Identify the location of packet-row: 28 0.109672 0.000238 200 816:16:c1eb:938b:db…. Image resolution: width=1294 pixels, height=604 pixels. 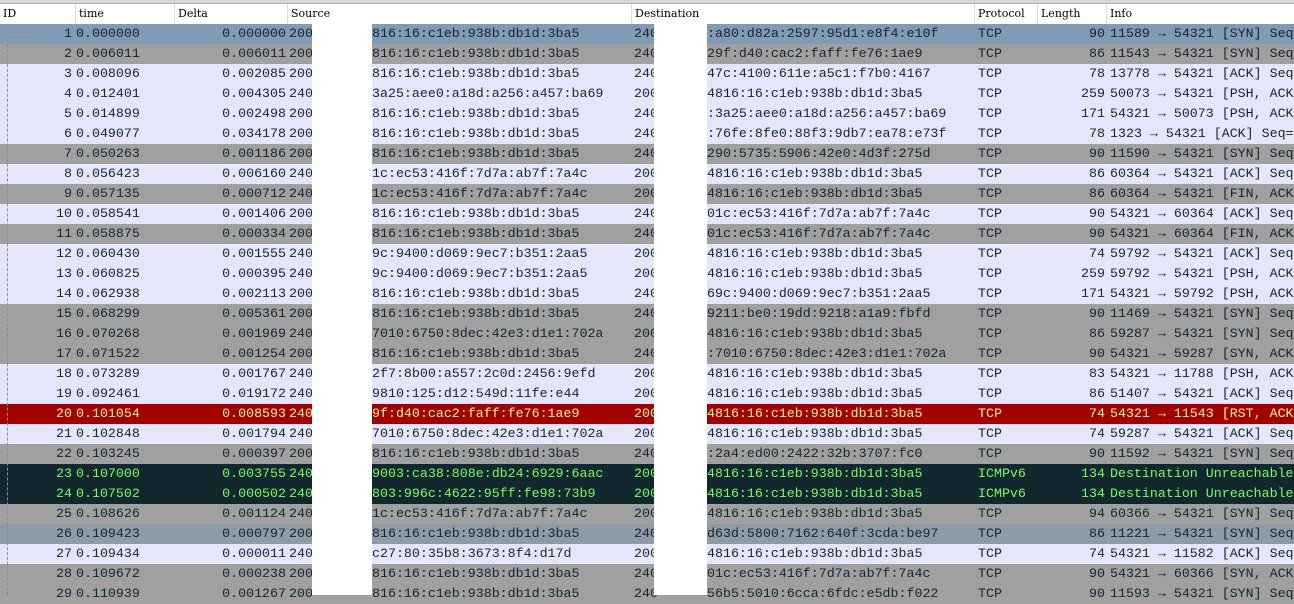
(647, 574).